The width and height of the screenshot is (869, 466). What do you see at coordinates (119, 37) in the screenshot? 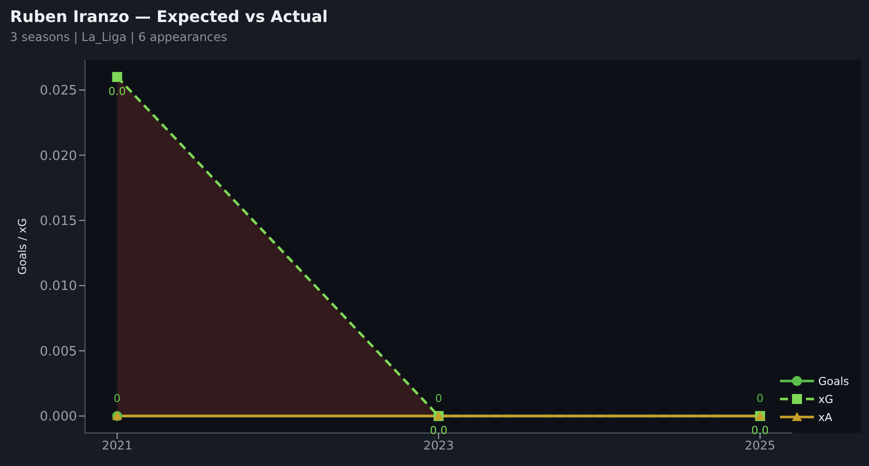
I see `chart-subtitle: 3 seasons | La_Liga | 6 appearances` at bounding box center [119, 37].